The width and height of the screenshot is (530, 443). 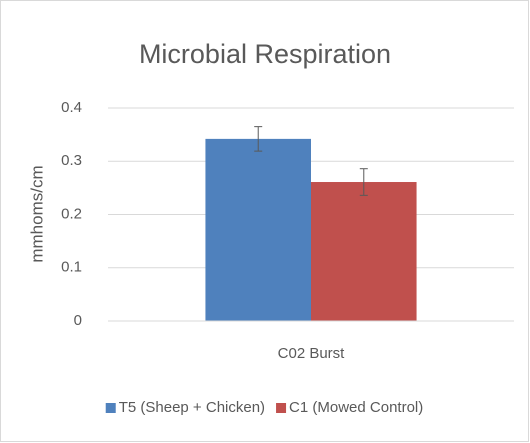 I want to click on y-tick-label: 0, so click(x=78, y=320).